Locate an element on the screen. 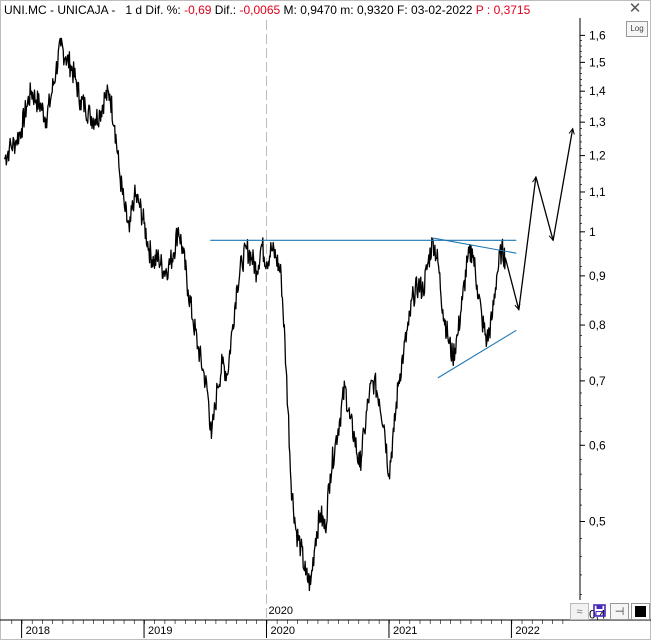 Image resolution: width=651 pixels, height=640 pixels. save-icon is located at coordinates (599, 610).